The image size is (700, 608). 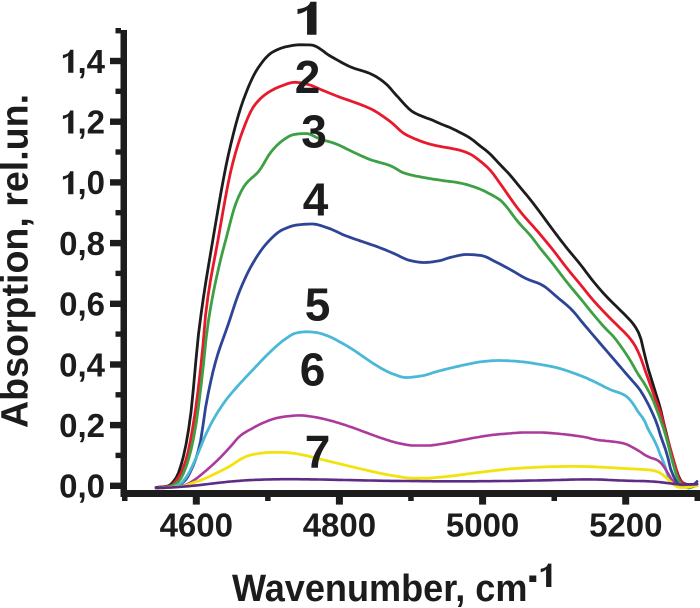 What do you see at coordinates (82, 425) in the screenshot?
I see `svg-text: 0,2` at bounding box center [82, 425].